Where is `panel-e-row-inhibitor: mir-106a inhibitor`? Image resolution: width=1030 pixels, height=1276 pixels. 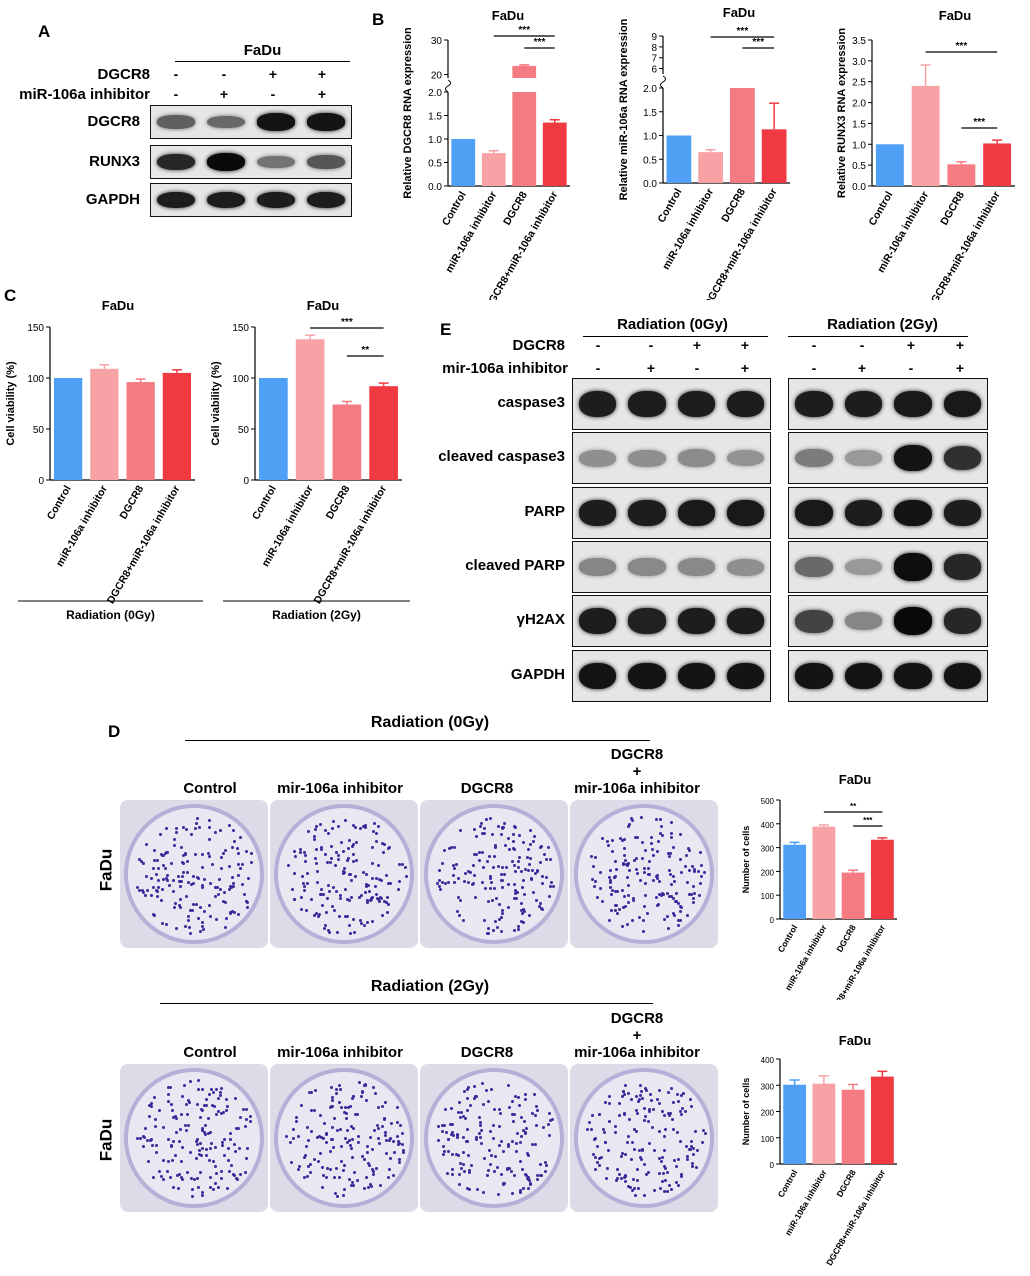
panel-e-row-inhibitor: mir-106a inhibitor is located at coordinates (505, 368).